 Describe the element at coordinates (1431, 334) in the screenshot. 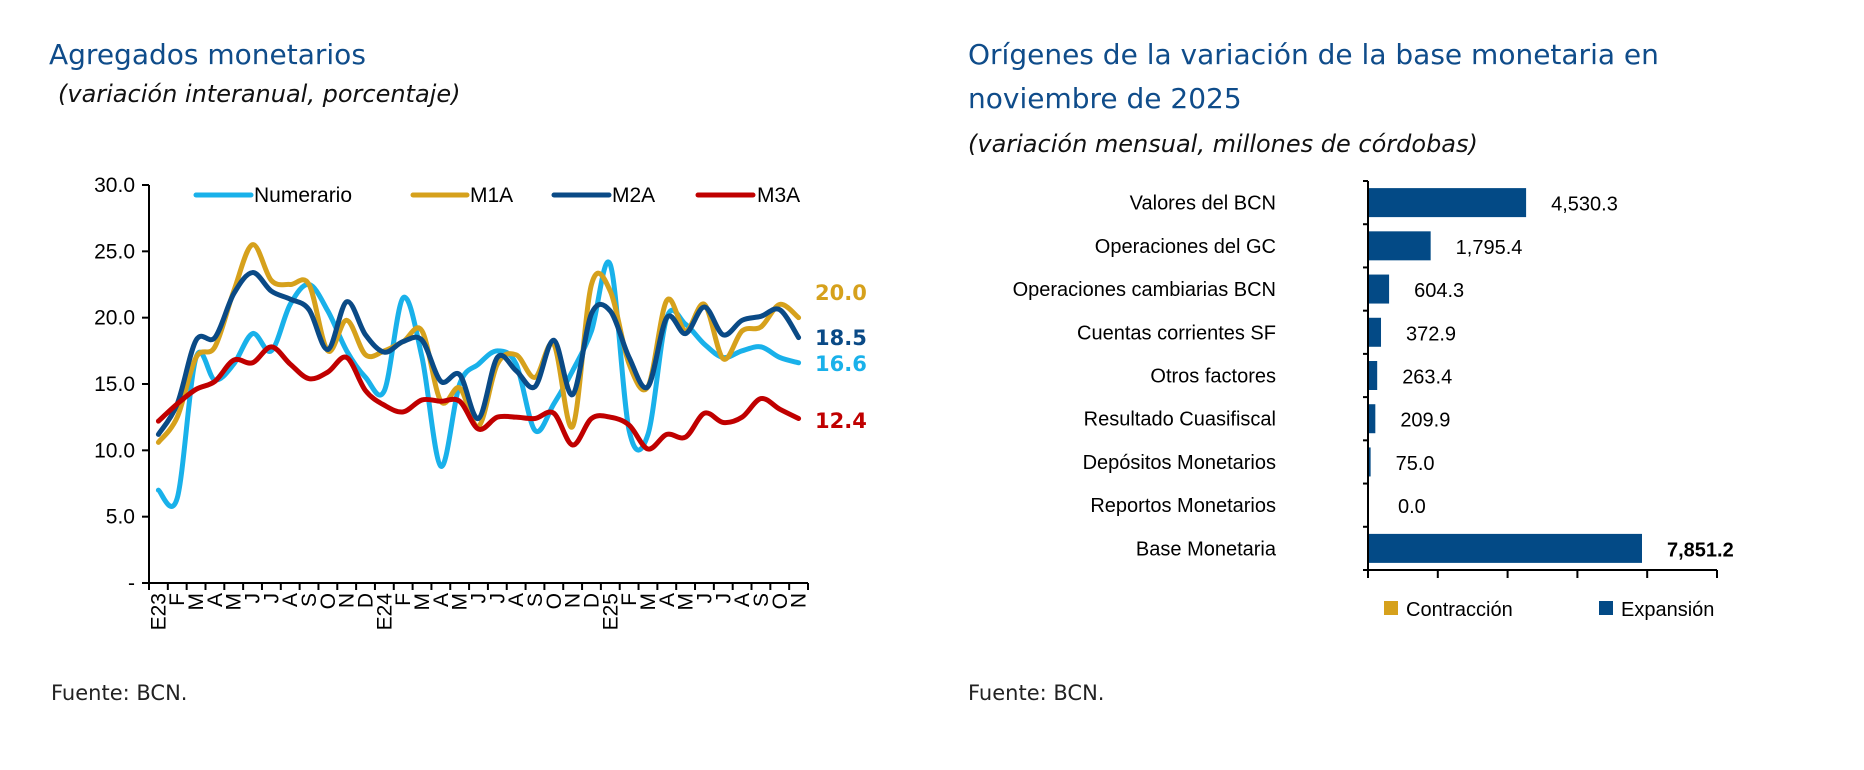

I see `bar-value-label: 372.9` at that location.